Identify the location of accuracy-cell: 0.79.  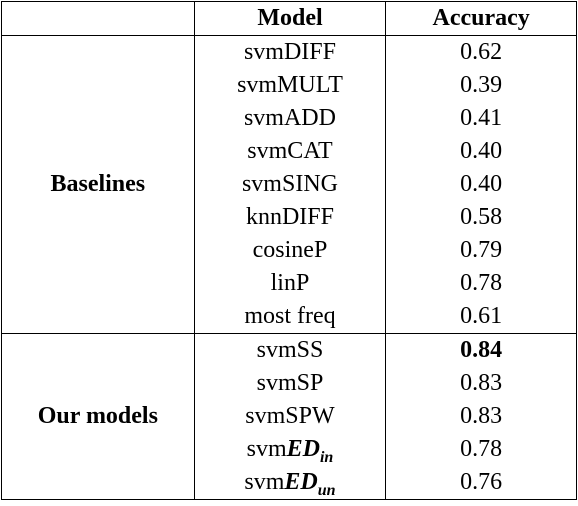
(481, 250).